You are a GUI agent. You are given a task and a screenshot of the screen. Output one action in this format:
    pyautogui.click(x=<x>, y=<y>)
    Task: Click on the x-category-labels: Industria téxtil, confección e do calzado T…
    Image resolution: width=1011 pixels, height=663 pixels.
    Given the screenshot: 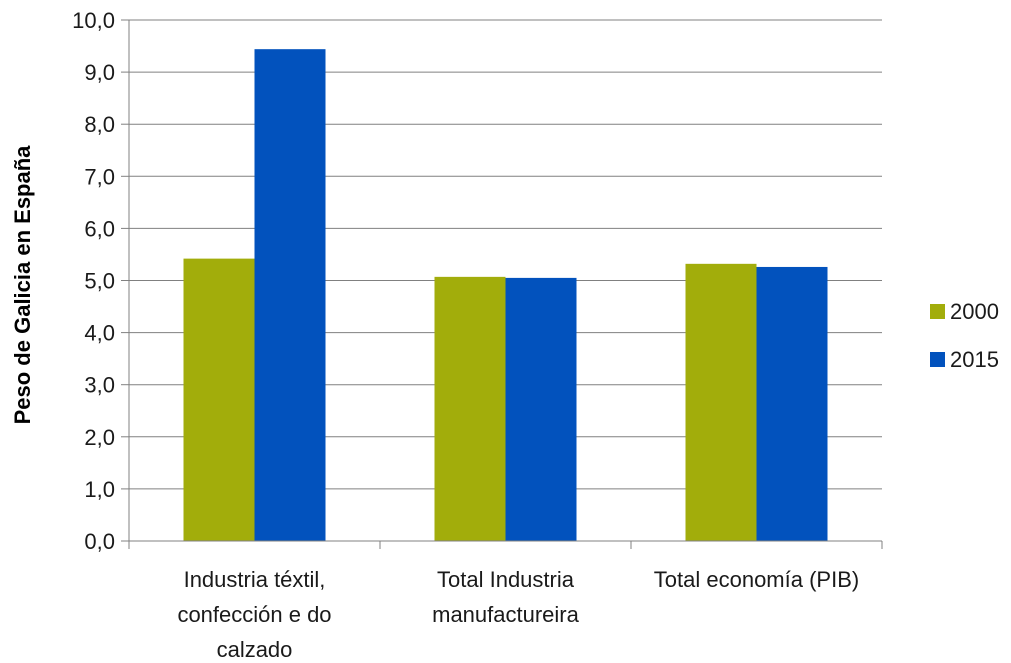 What is the action you would take?
    pyautogui.click(x=518, y=614)
    